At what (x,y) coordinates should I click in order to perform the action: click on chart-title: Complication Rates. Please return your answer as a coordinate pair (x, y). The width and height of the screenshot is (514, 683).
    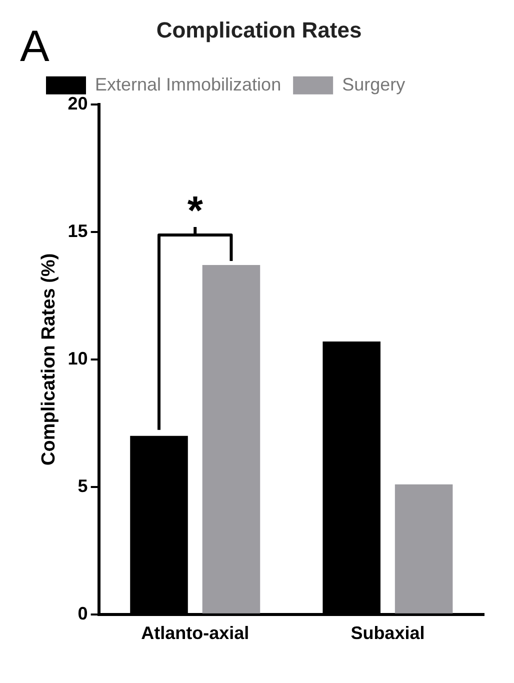
    Looking at the image, I should click on (259, 29).